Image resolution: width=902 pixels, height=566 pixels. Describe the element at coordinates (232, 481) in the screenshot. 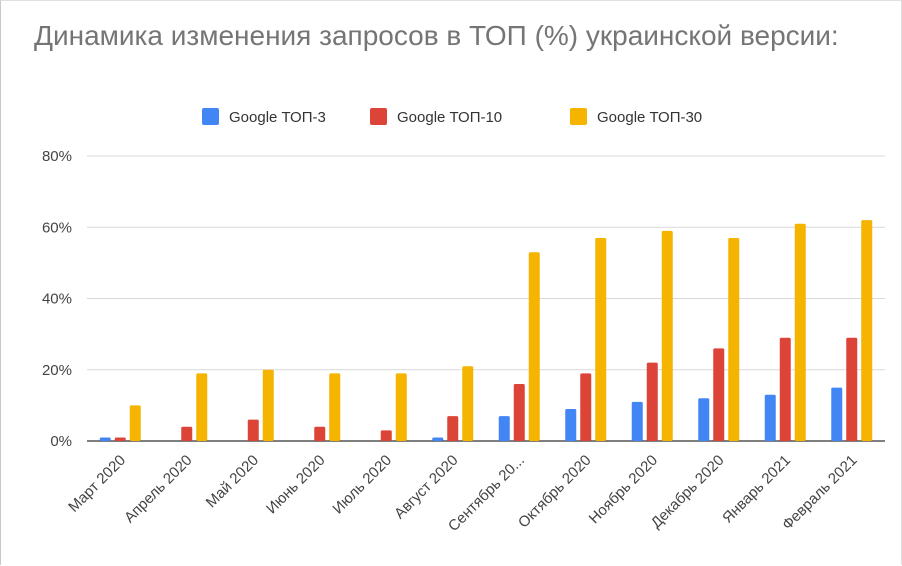

I see `x-tick-label: Май 2020` at that location.